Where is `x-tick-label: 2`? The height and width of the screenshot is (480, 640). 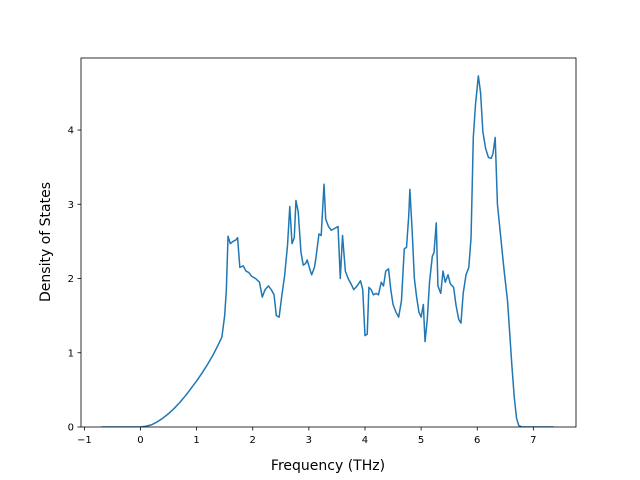
x-tick-label: 2 is located at coordinates (253, 440).